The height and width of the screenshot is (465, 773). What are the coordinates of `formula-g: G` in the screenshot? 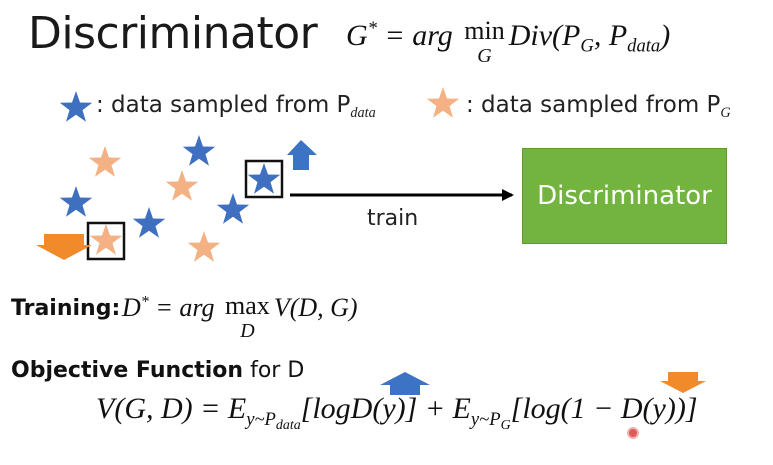 It's located at (357, 36).